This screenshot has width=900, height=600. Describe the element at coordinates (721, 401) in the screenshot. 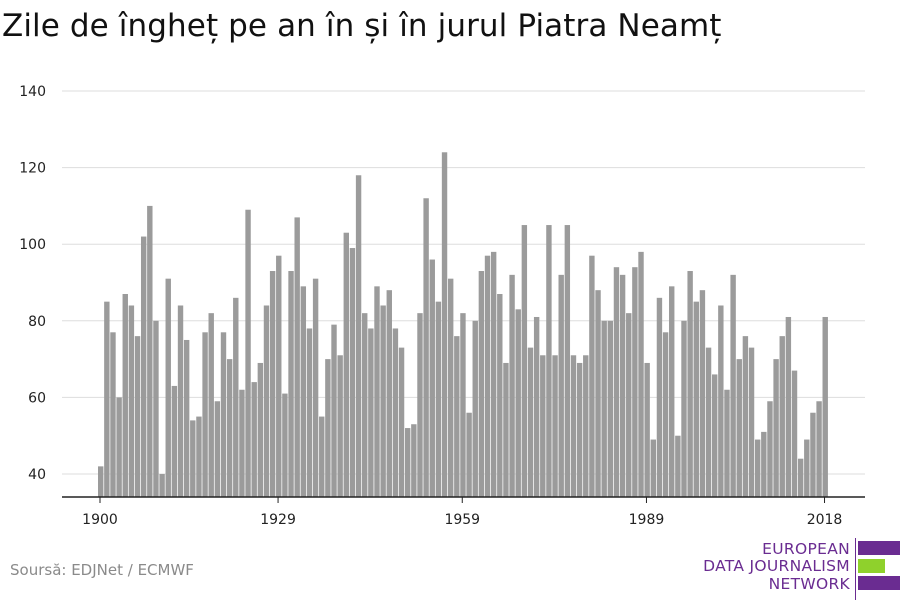

I see `bar-2001` at that location.